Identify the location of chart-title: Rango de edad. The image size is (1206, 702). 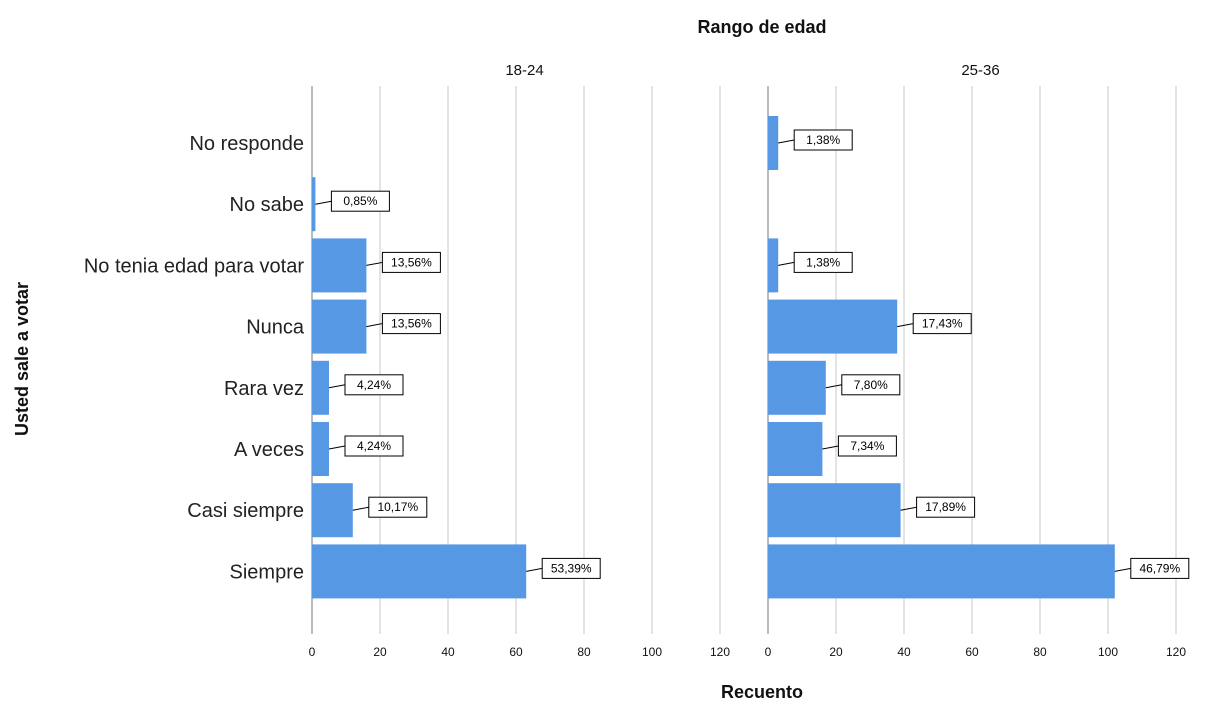
(761, 27).